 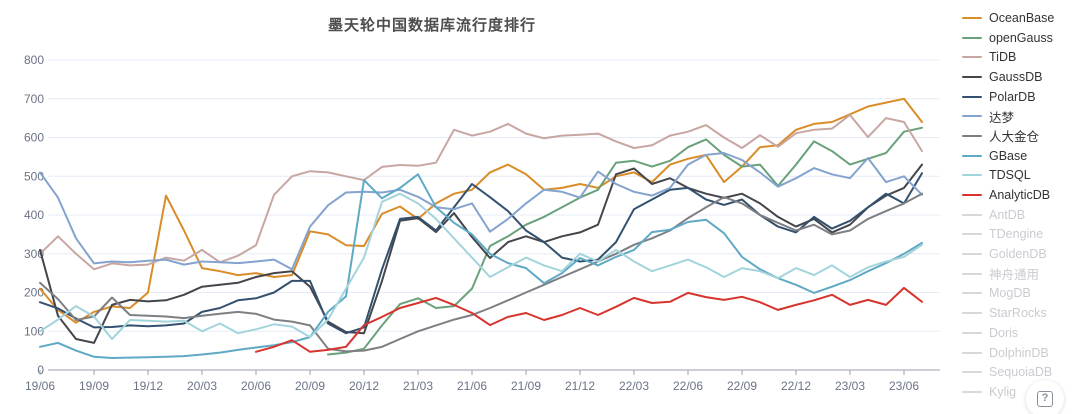 I want to click on x-tick-label: 22/06, so click(x=688, y=386).